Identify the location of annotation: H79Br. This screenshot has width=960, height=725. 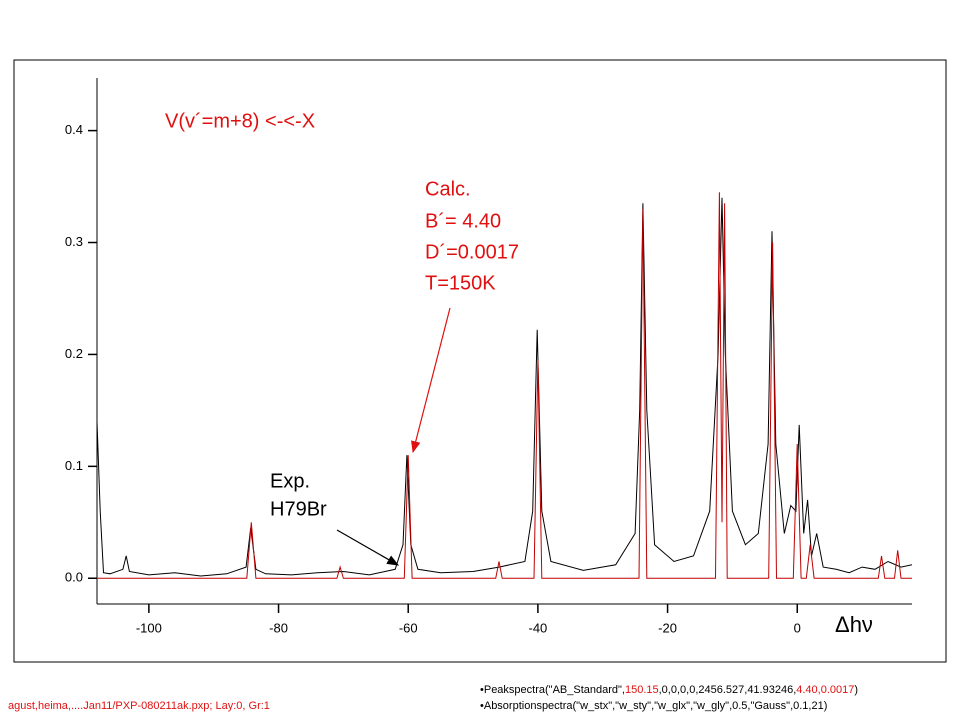
(298, 509).